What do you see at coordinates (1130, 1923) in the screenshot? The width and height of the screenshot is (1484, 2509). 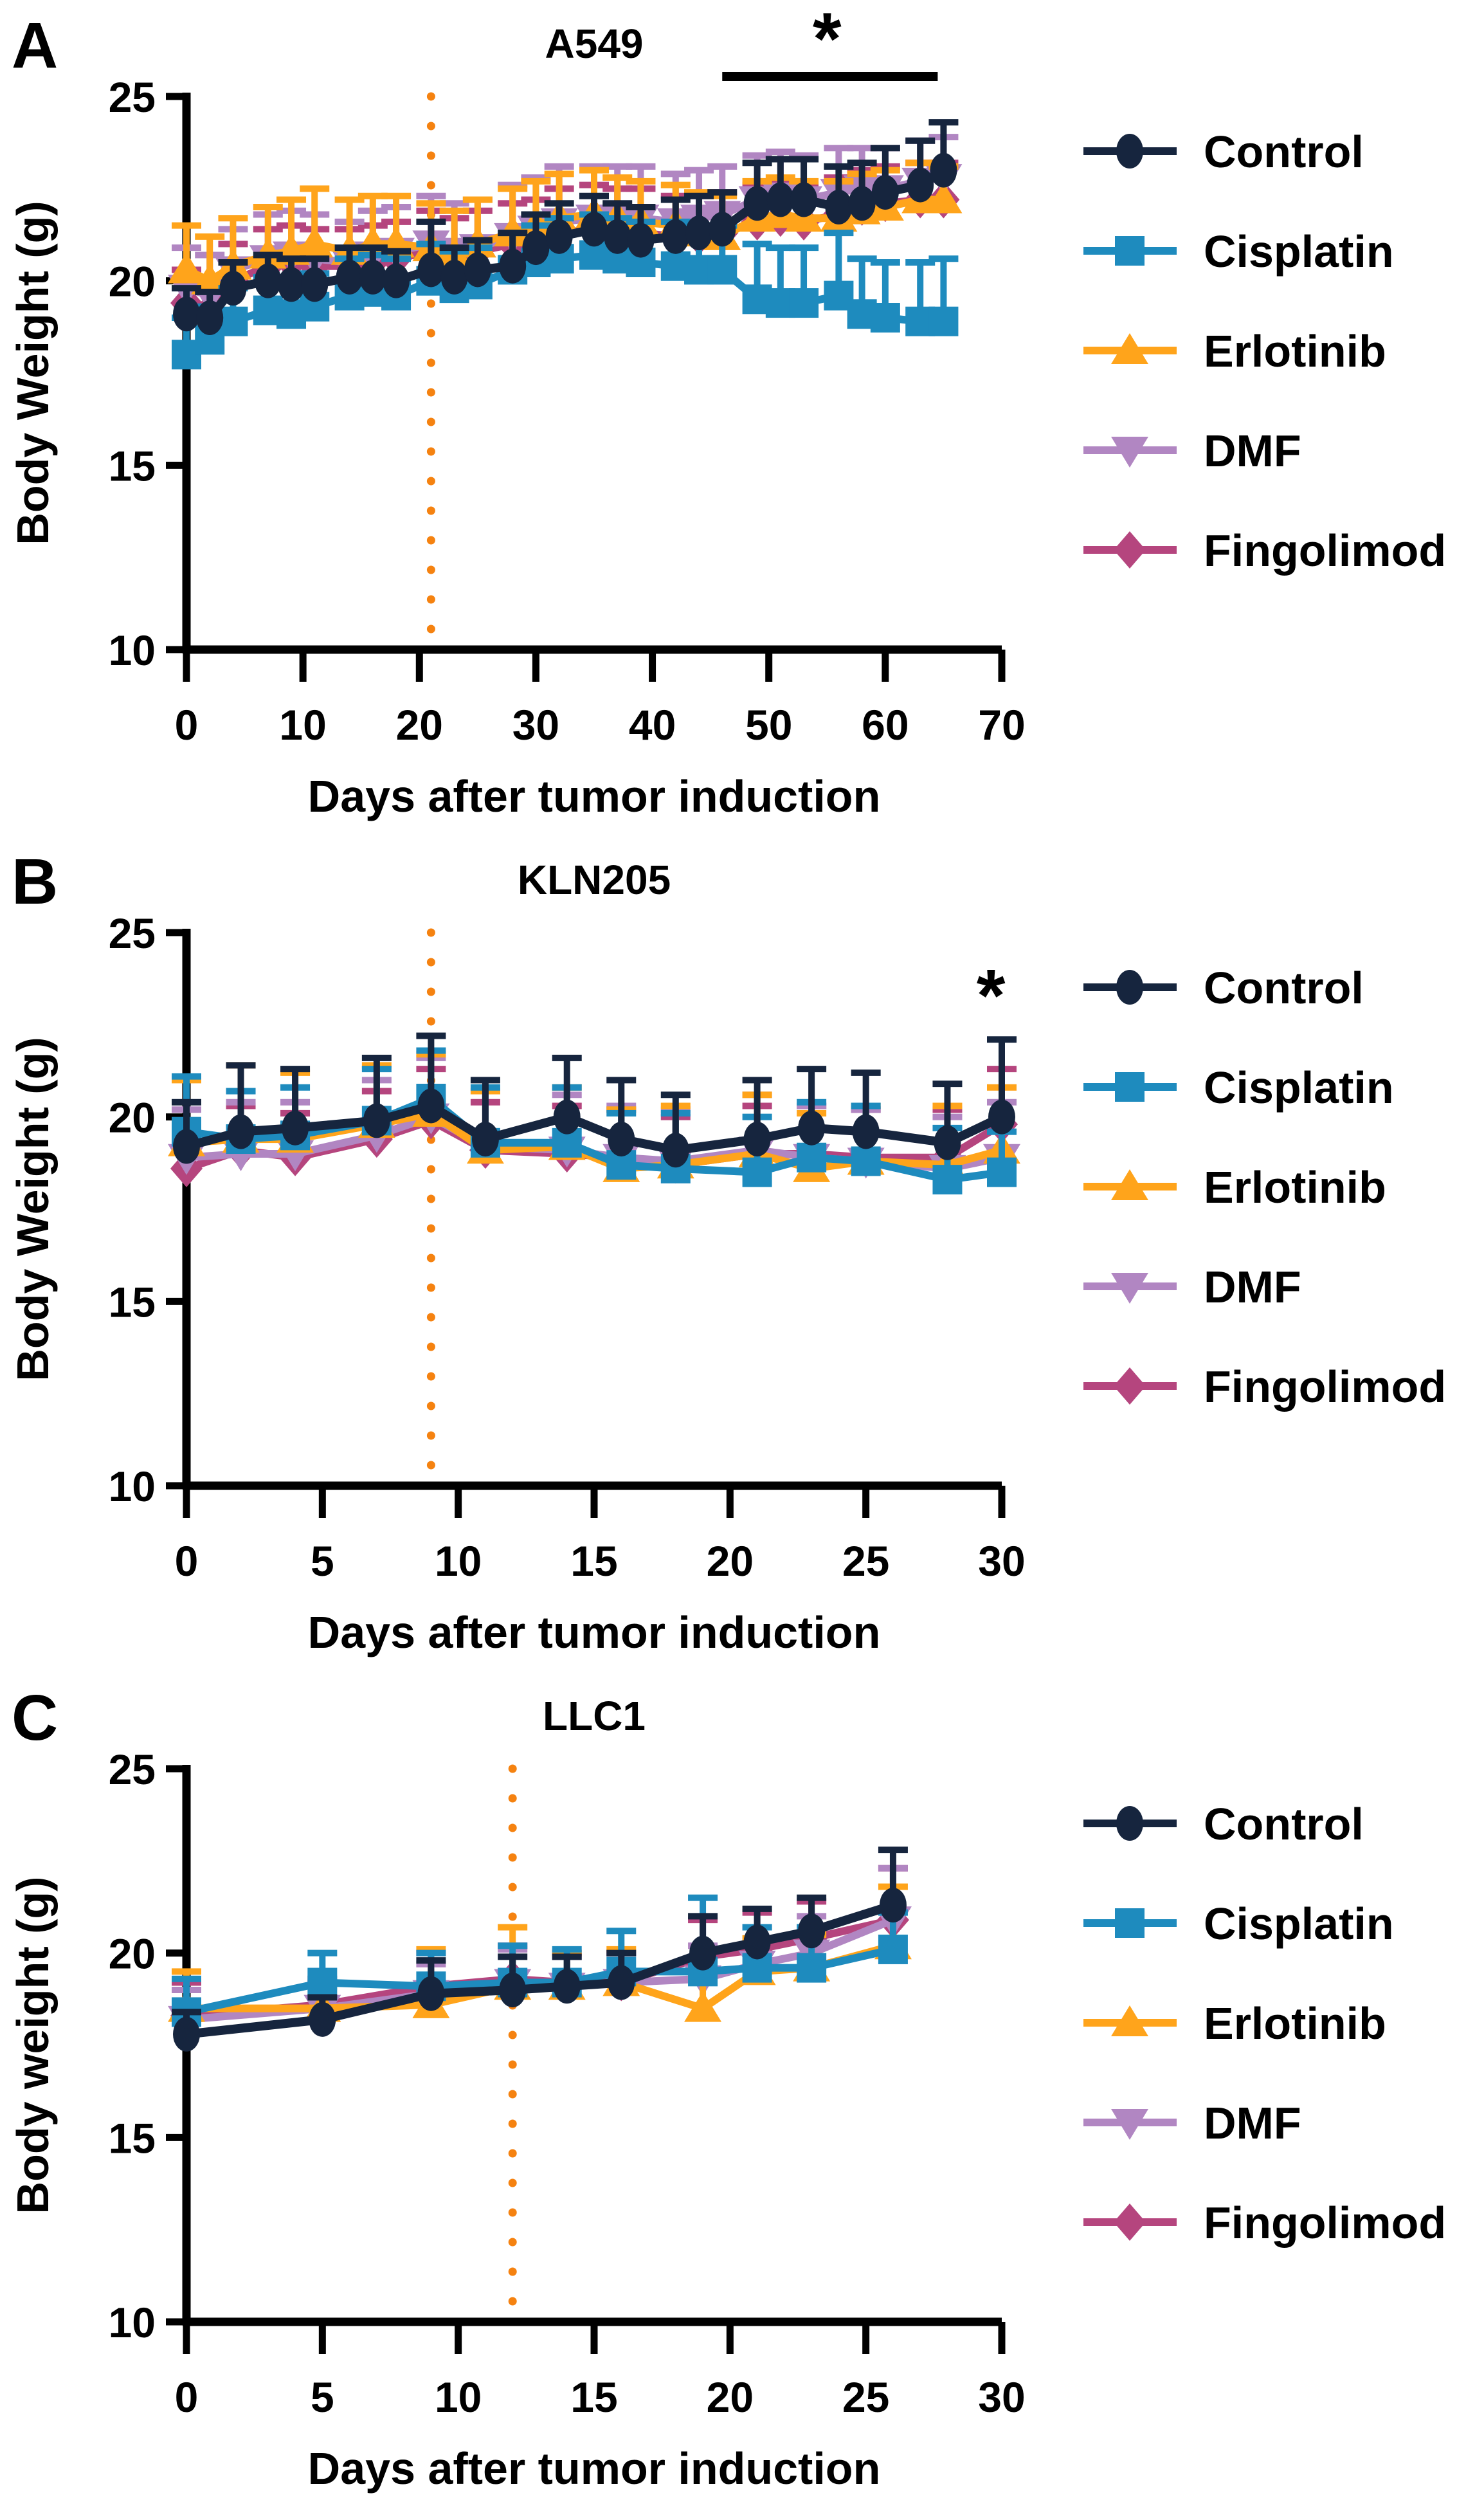 I see `legend-marker-cisplatin` at bounding box center [1130, 1923].